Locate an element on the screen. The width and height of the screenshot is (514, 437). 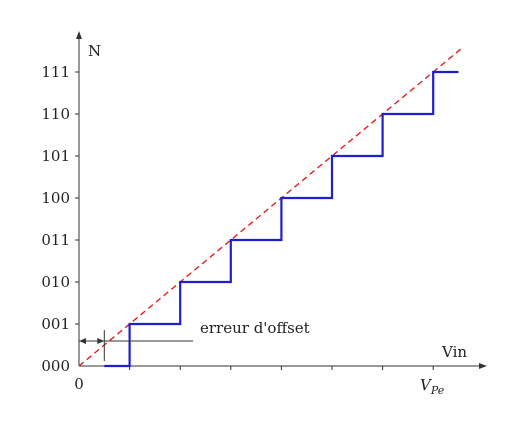
offset-annotation: erreur d'offset is located at coordinates (255, 328).